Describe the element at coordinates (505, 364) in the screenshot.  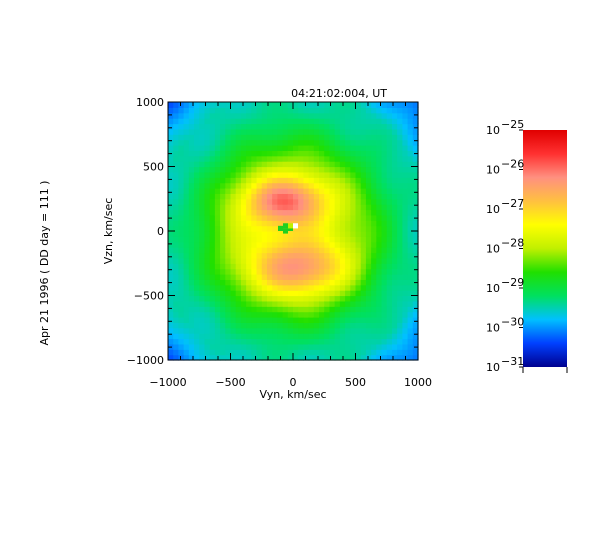
I see `colorbar-tick-label: 10 −31` at that location.